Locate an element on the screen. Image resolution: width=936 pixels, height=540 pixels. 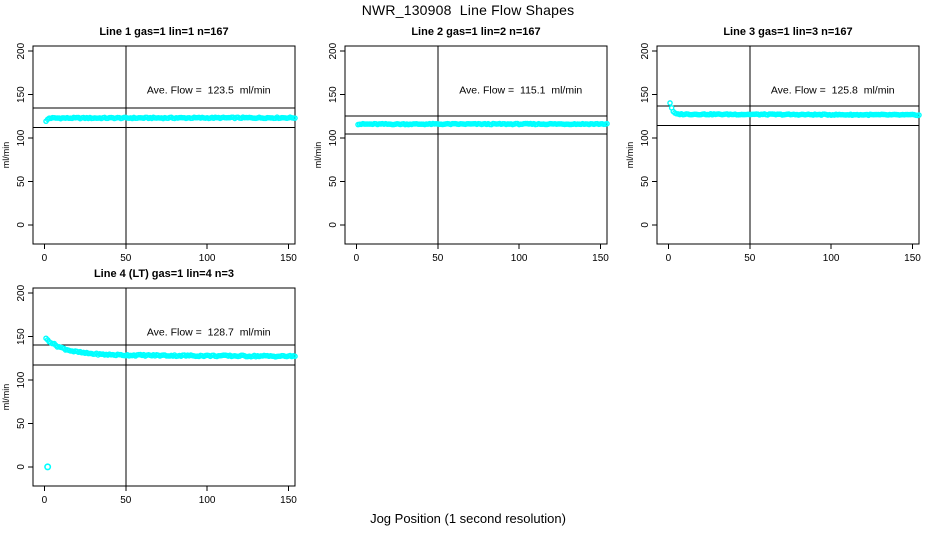
panel-title: Line 3 gas=1 lin=3 n=167 is located at coordinates (787, 32).